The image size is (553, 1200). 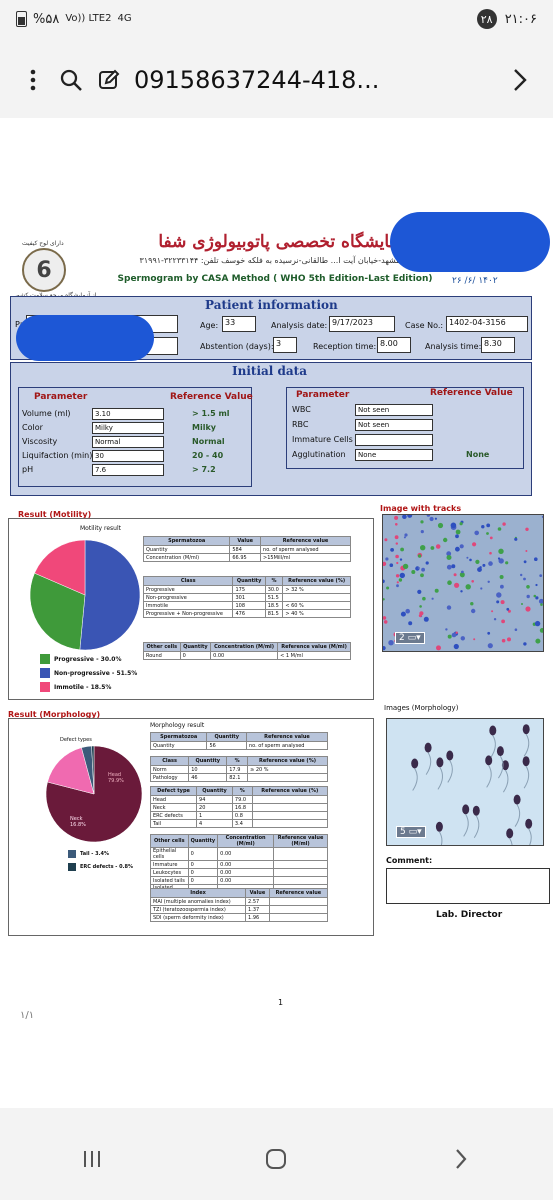 What do you see at coordinates (162, 647) in the screenshot?
I see `table-header-cell: Other cells` at bounding box center [162, 647].